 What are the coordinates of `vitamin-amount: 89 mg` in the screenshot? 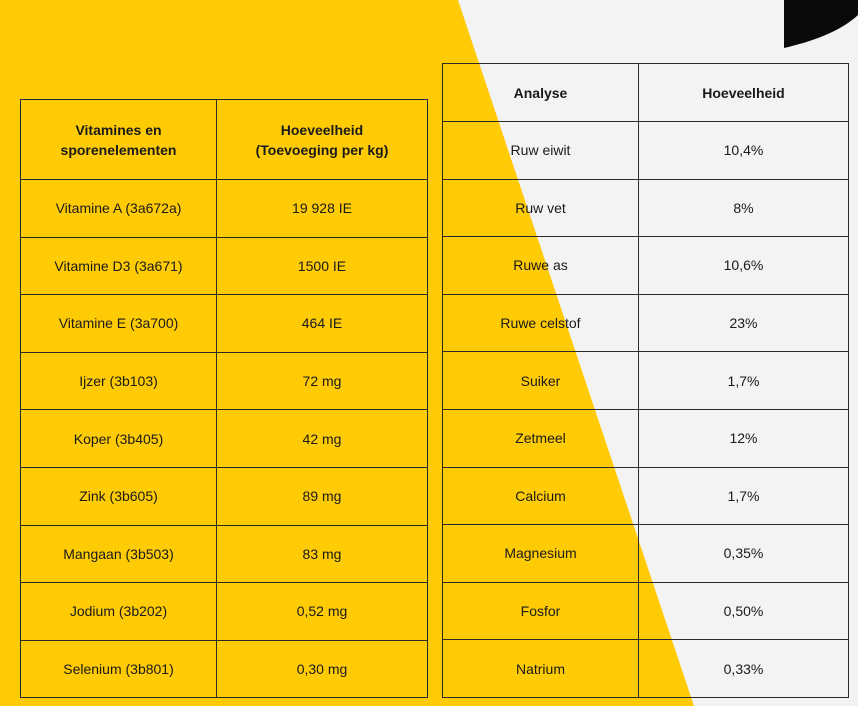 It's located at (322, 496).